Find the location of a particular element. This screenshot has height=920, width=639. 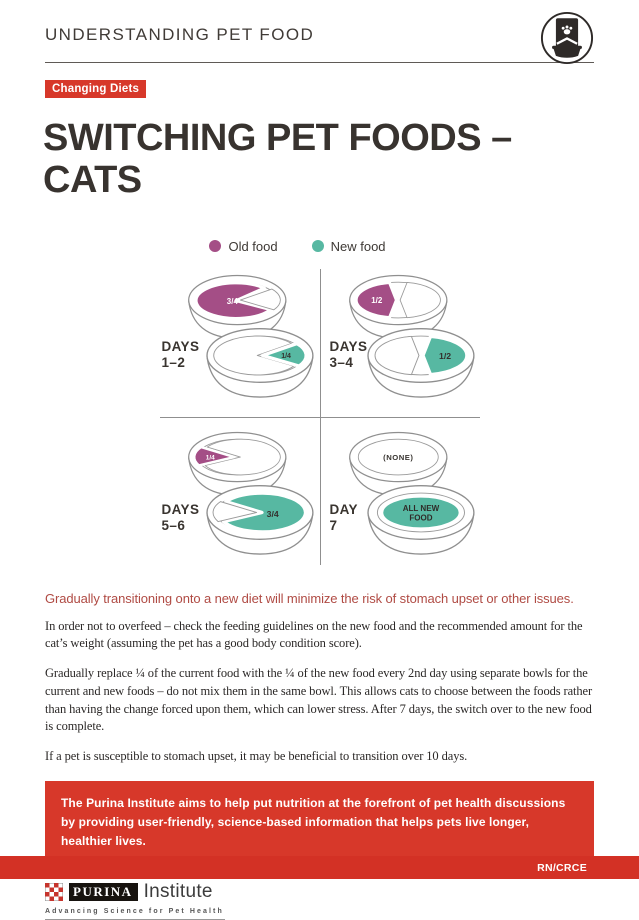

day-label-7: DAY 7 is located at coordinates (343, 517).